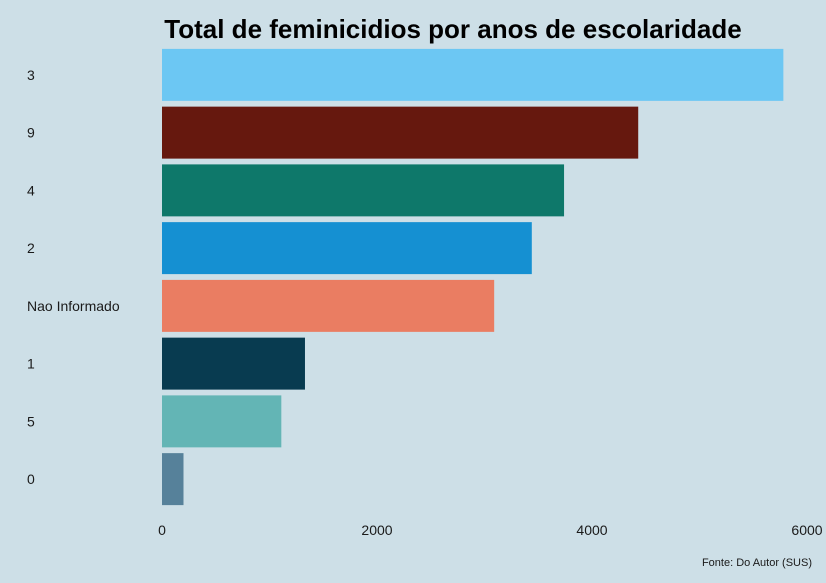 This screenshot has width=826, height=583. Describe the element at coordinates (31, 248) in the screenshot. I see `category-label: 2` at that location.